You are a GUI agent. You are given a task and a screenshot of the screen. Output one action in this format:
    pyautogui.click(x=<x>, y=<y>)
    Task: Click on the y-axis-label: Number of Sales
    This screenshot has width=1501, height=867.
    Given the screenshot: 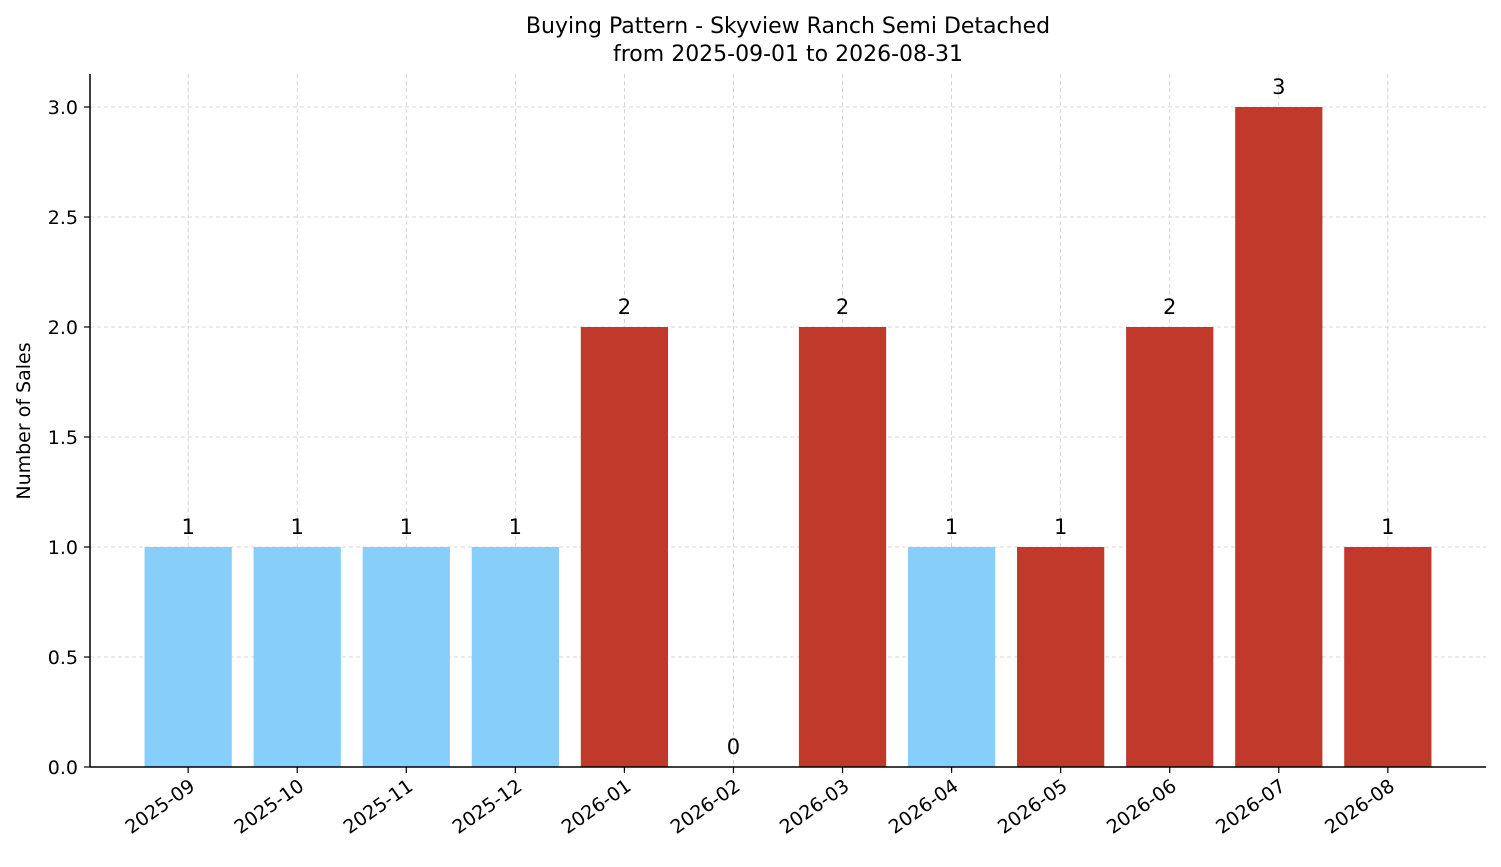 What is the action you would take?
    pyautogui.click(x=24, y=420)
    